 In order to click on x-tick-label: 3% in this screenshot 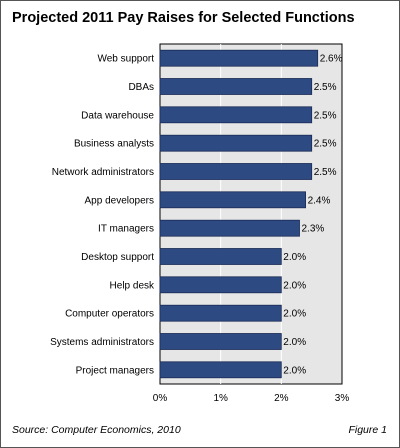, I will do `click(342, 398)`.